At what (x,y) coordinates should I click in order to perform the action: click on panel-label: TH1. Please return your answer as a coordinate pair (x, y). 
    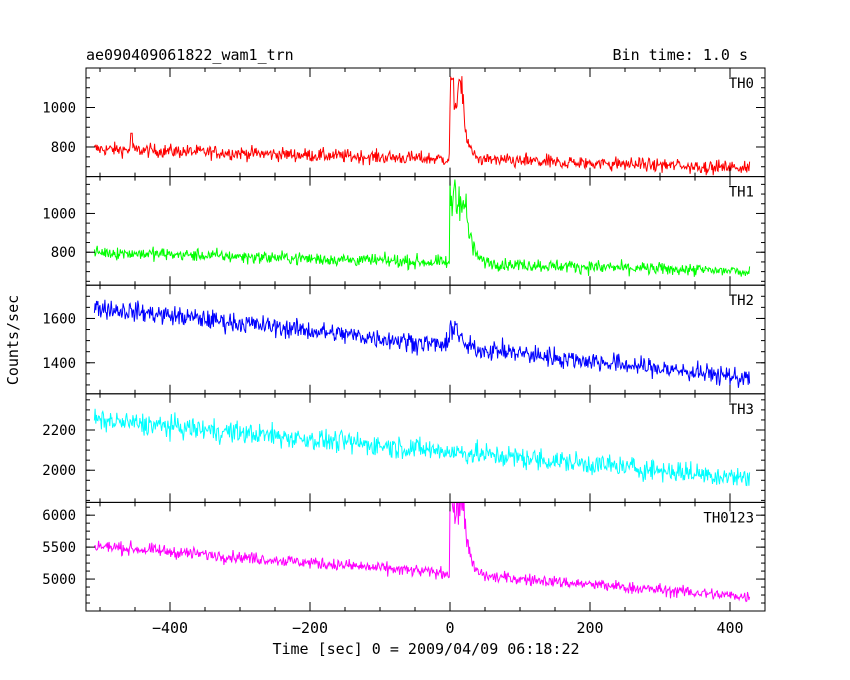
    Looking at the image, I should click on (741, 193).